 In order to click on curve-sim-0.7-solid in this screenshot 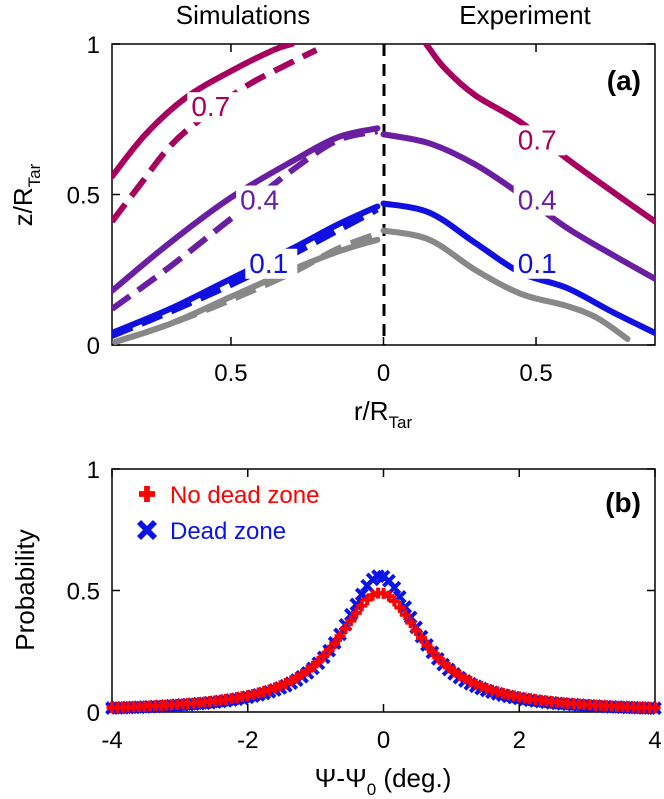, I will do `click(203, 112)`.